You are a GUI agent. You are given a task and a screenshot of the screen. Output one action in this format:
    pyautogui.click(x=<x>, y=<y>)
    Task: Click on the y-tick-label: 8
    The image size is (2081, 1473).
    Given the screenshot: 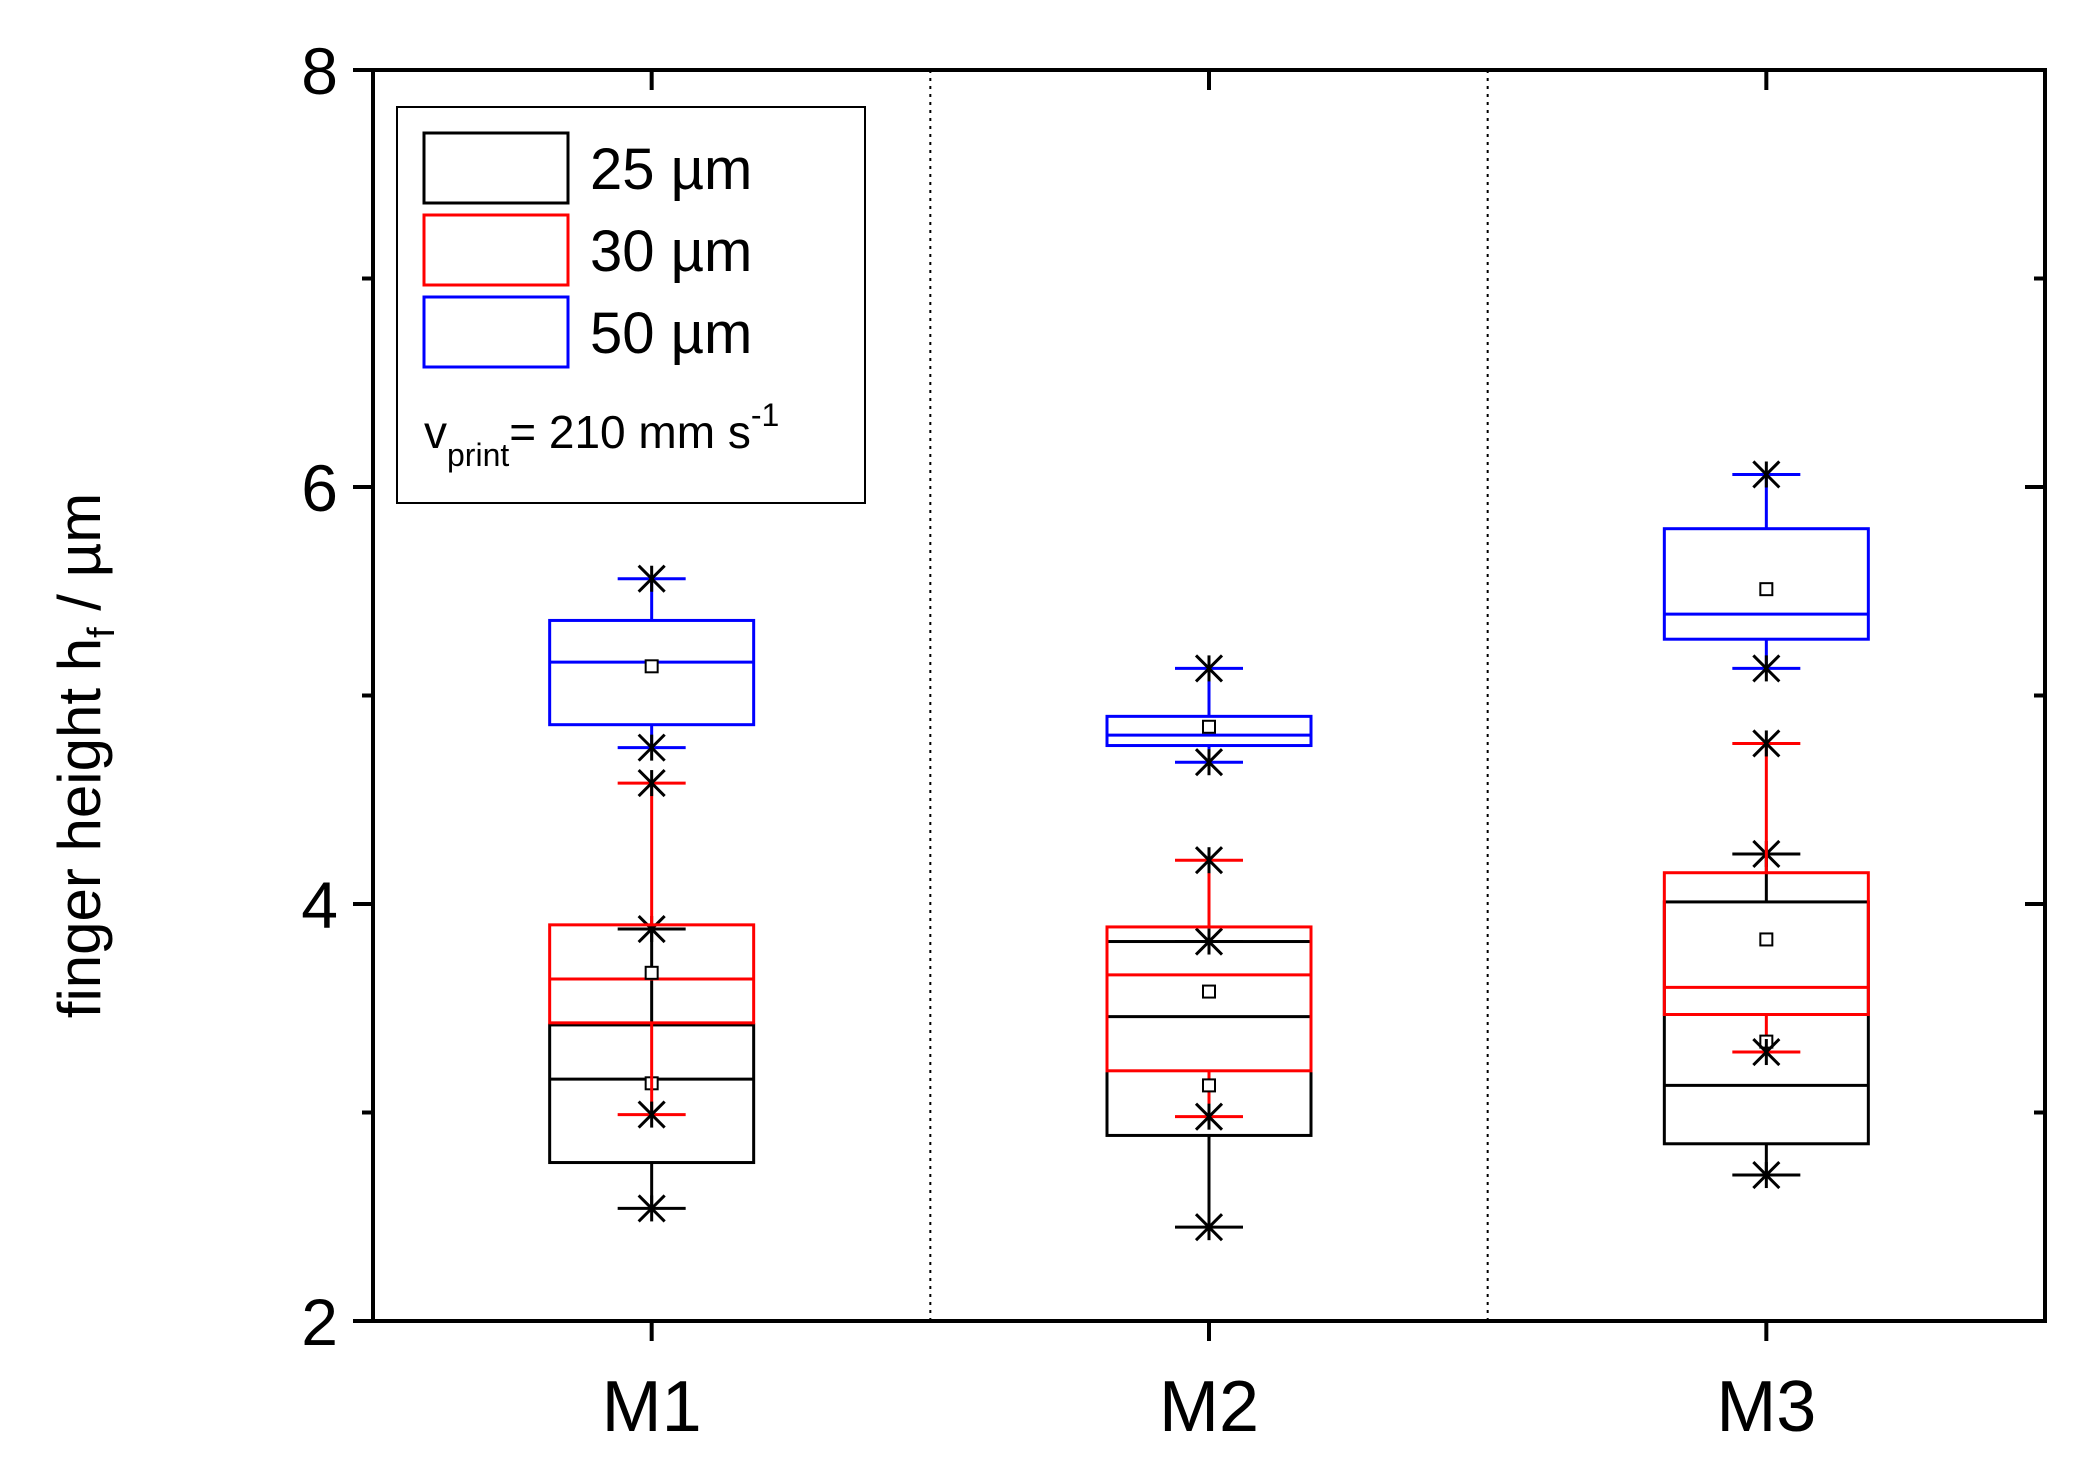 What is the action you would take?
    pyautogui.click(x=319, y=71)
    